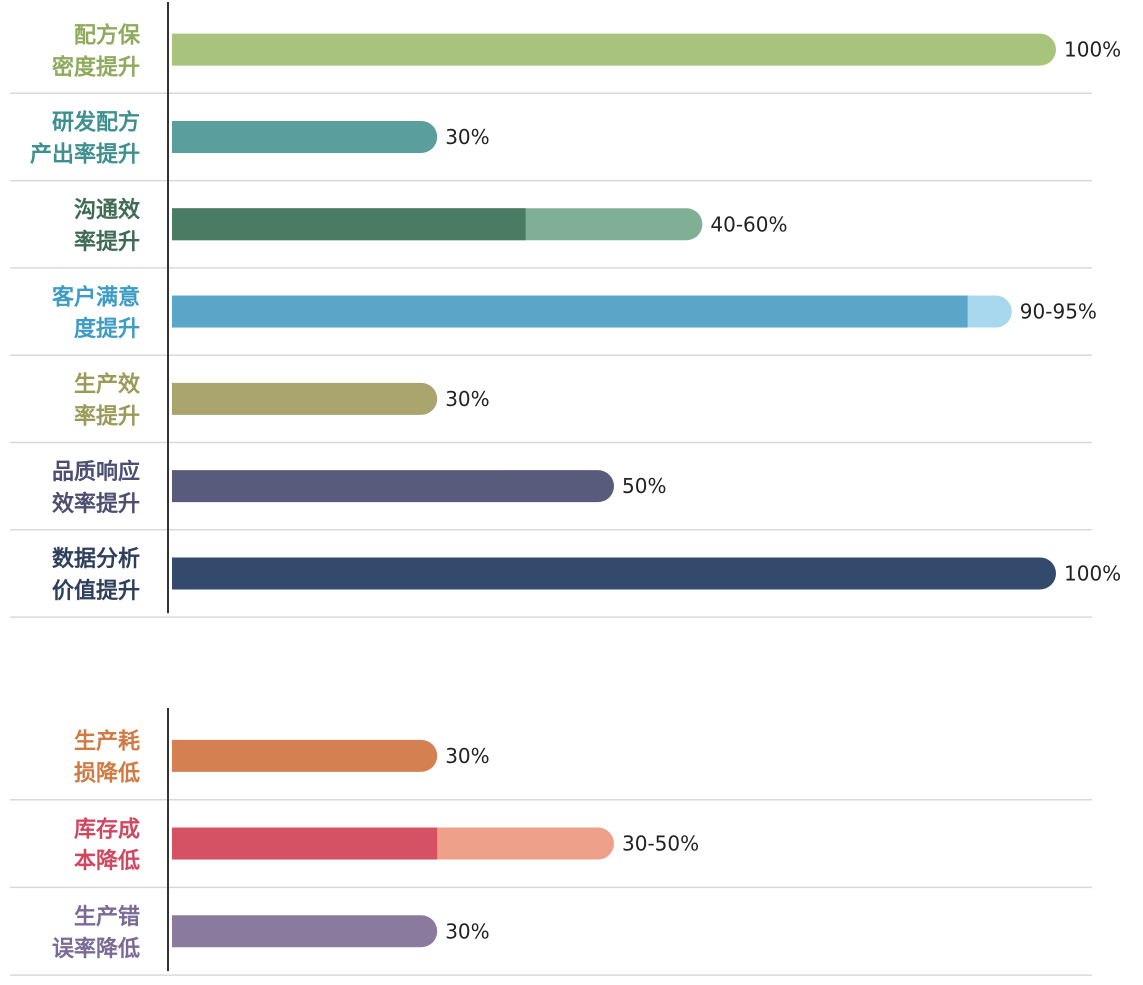 The height and width of the screenshot is (985, 1143). I want to click on category-label-line: 价值提升, so click(96, 591).